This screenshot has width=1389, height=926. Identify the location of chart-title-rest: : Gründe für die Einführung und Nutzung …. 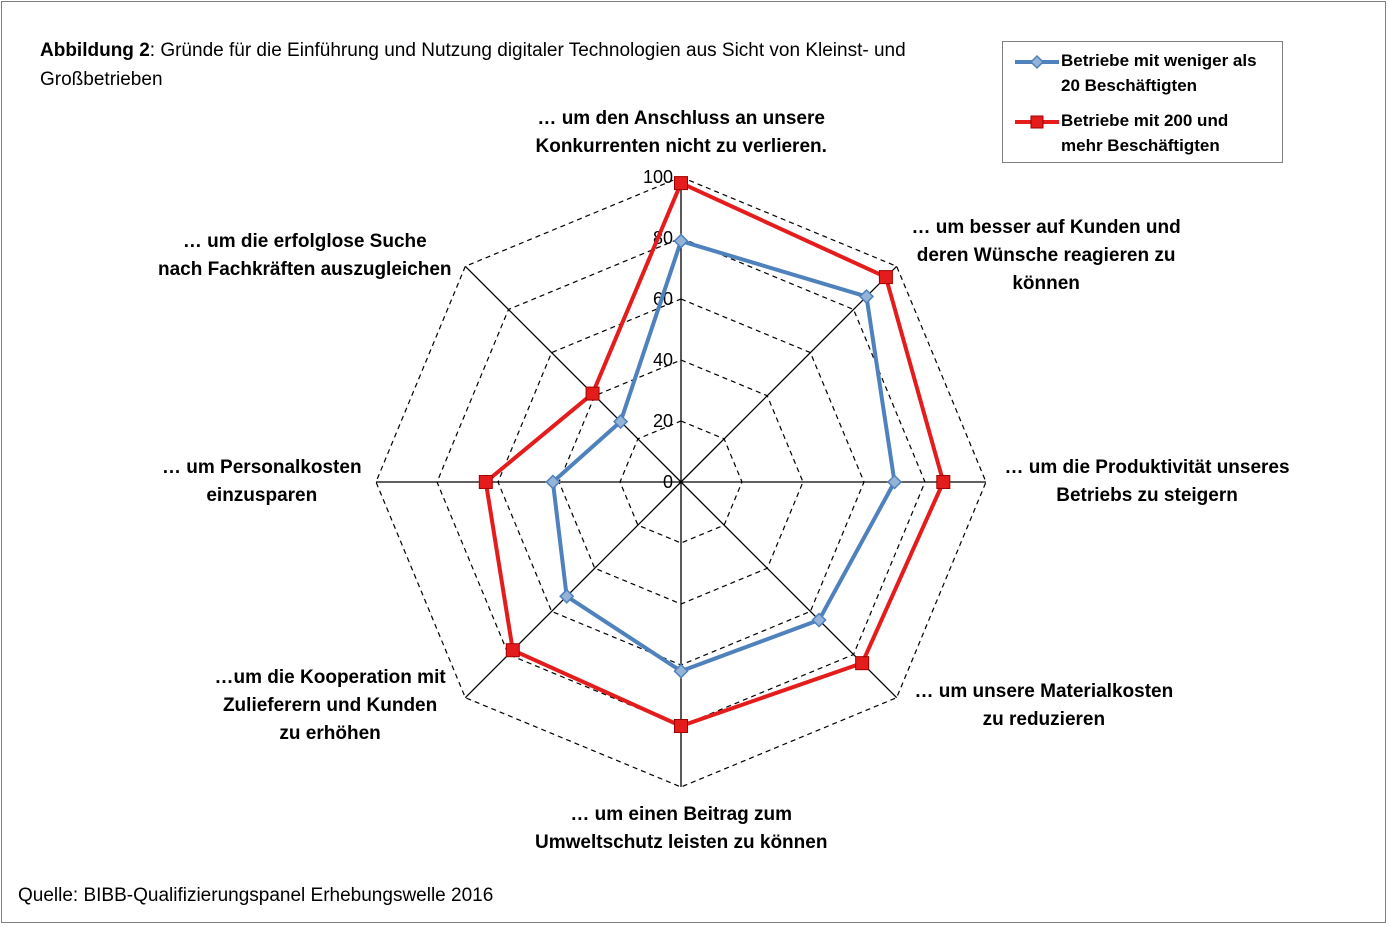
(473, 65).